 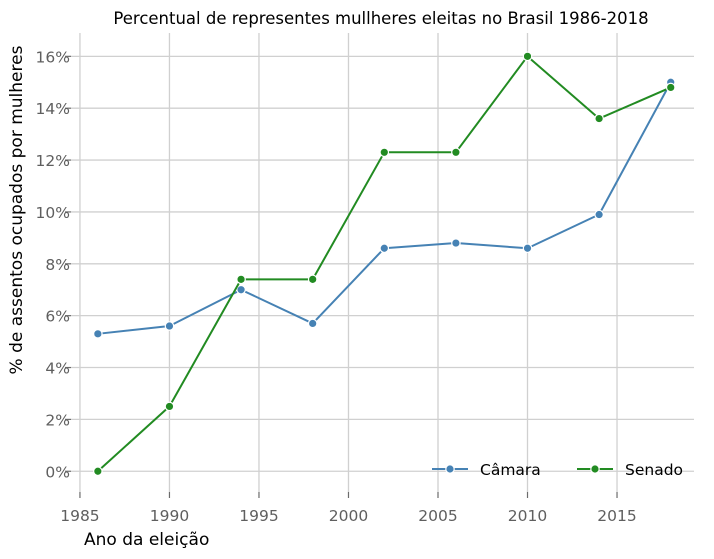 I want to click on x-tick-label: 2015, so click(x=616, y=516).